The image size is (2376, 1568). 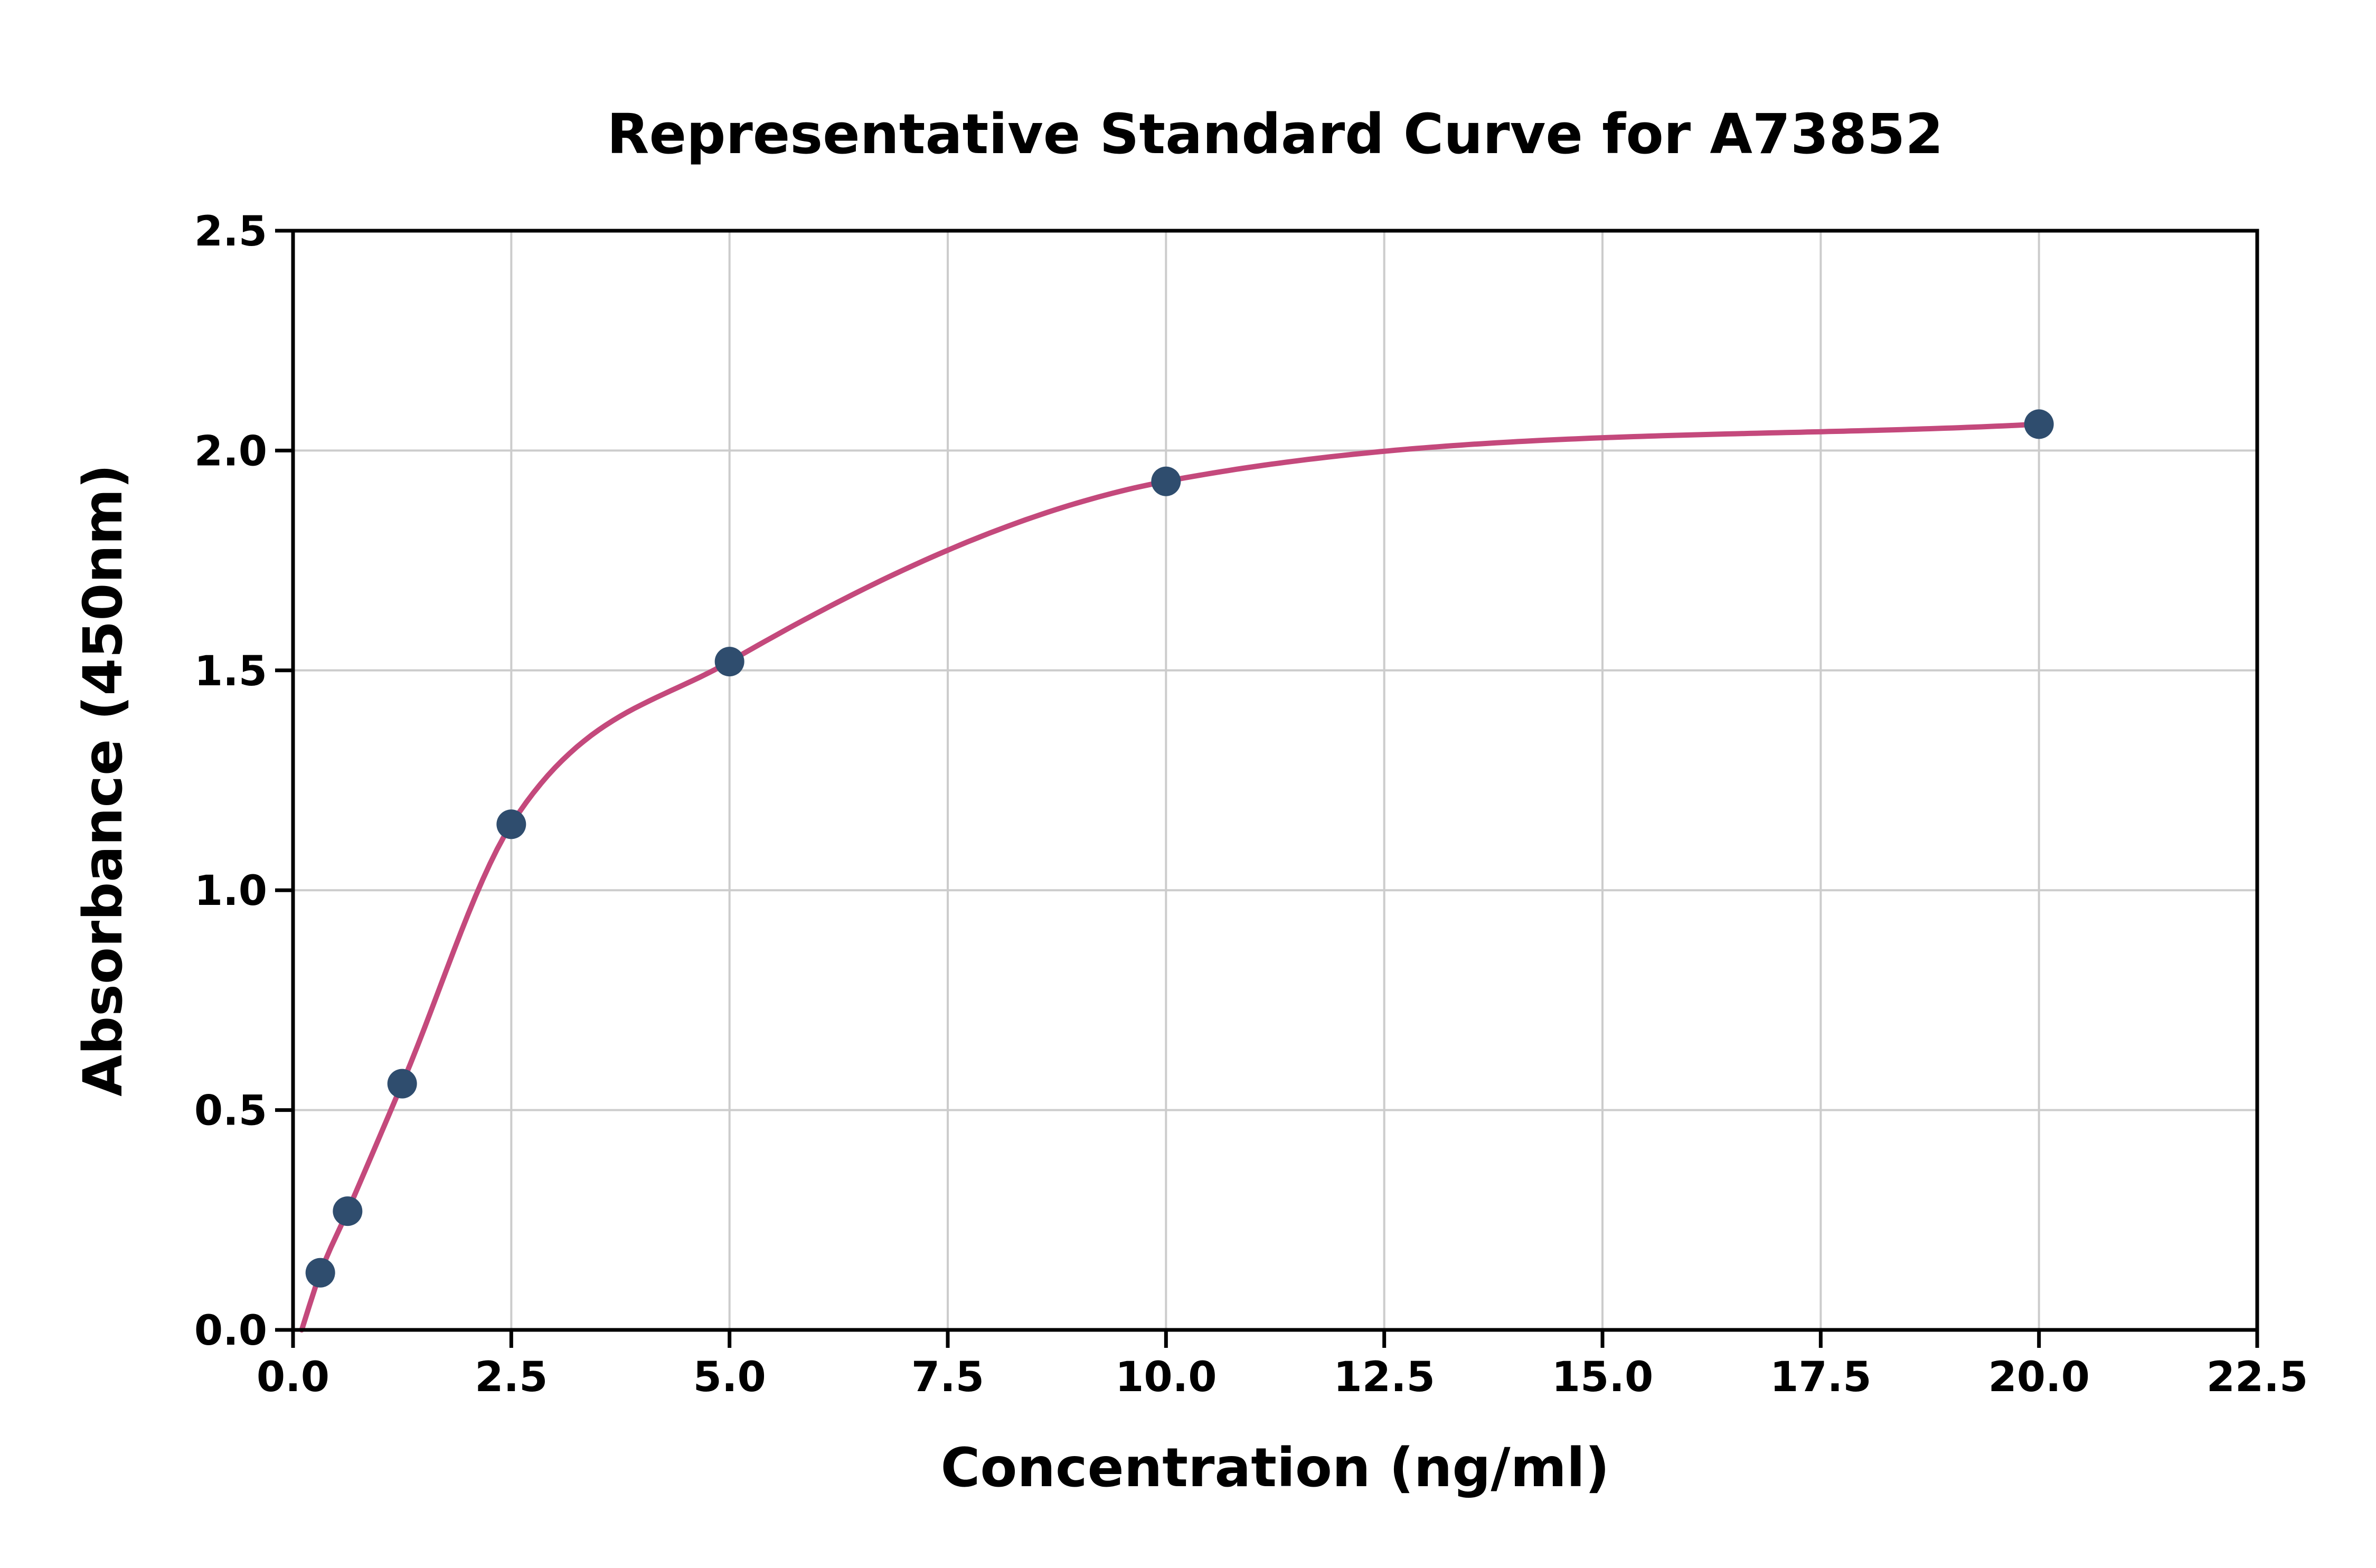 I want to click on x-tick-label: 2.5, so click(x=511, y=1377).